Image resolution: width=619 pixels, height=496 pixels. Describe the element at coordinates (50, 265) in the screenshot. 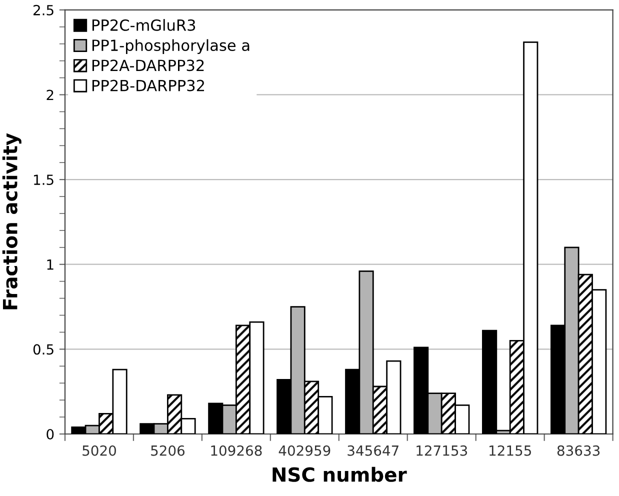

I see `y-tick-label: 1` at that location.